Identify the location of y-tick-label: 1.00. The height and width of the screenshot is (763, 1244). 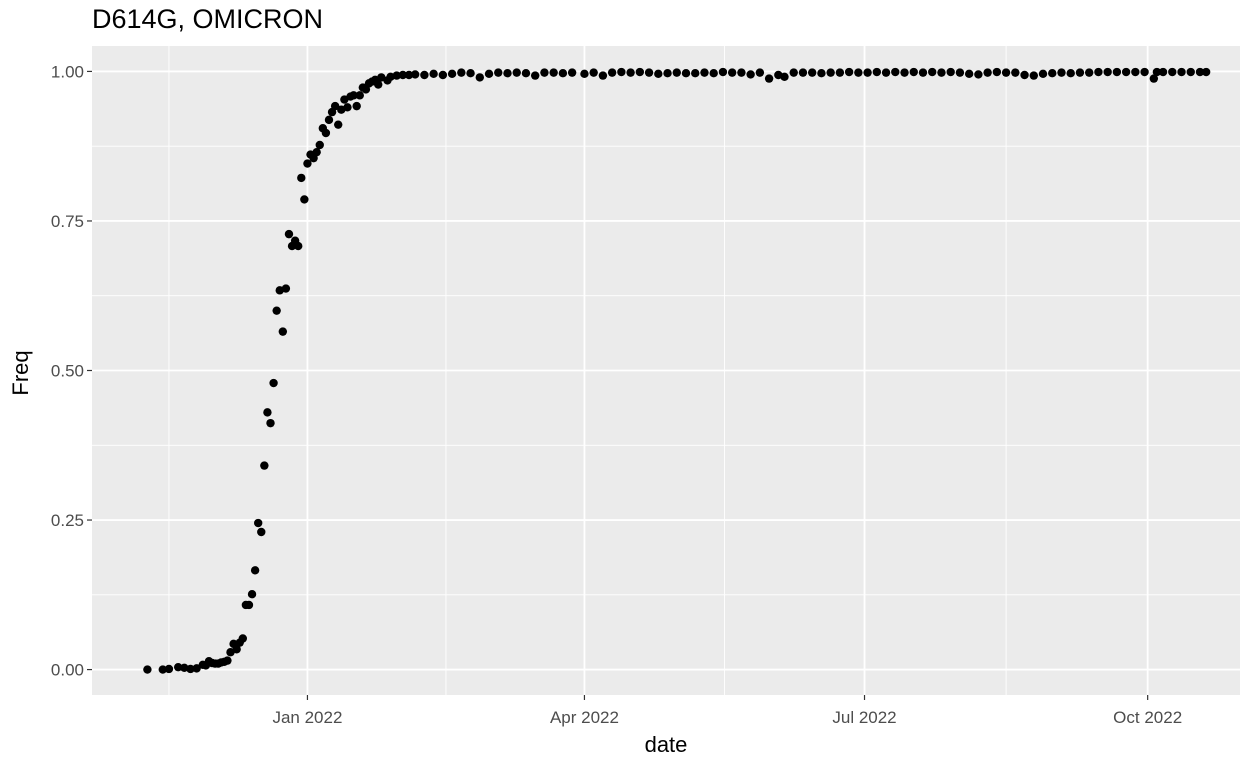
(67, 71).